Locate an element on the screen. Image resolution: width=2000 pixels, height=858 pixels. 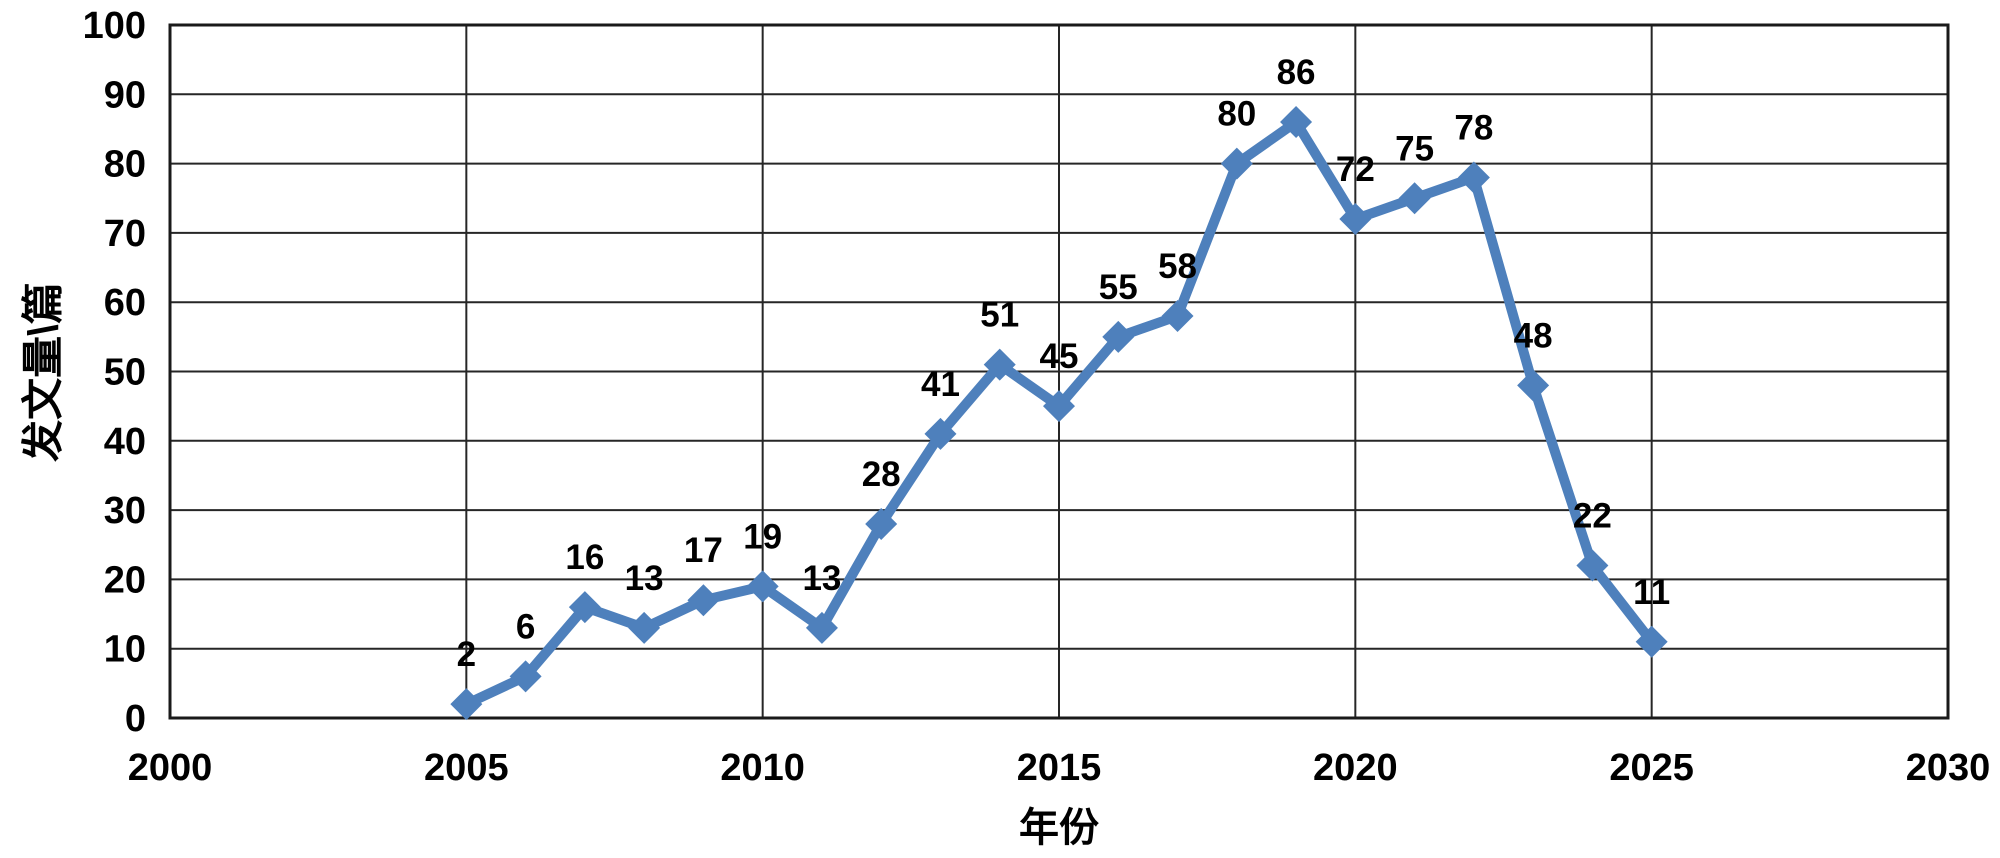
data-point-label: 75 is located at coordinates (1414, 148).